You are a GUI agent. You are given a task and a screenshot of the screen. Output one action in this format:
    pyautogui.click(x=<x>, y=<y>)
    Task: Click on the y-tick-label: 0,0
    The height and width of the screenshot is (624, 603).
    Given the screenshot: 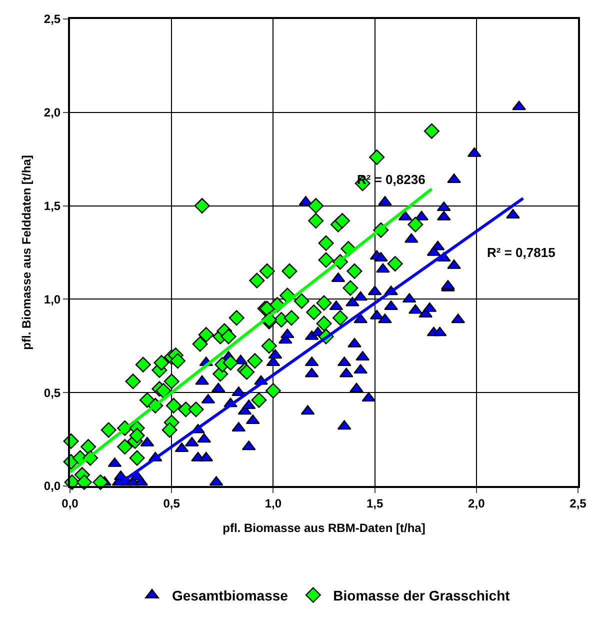 What is the action you would take?
    pyautogui.click(x=52, y=486)
    